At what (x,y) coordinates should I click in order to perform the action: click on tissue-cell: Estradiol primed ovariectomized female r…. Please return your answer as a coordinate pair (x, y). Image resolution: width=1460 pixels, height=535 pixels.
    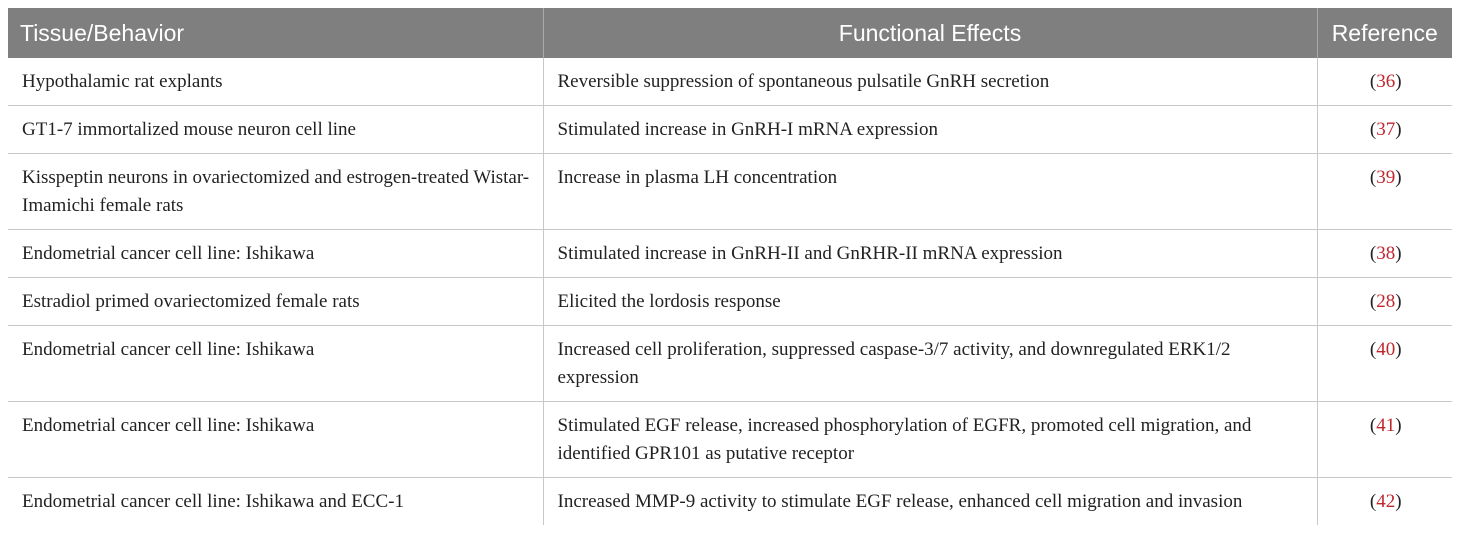
    Looking at the image, I should click on (276, 301).